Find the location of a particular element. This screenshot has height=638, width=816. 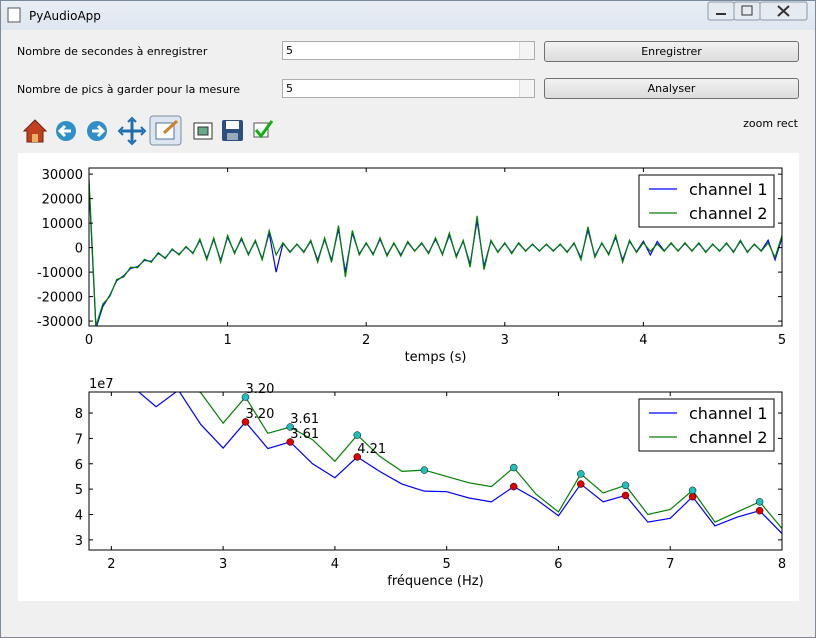

y-tick-label: 4 is located at coordinates (79, 515).